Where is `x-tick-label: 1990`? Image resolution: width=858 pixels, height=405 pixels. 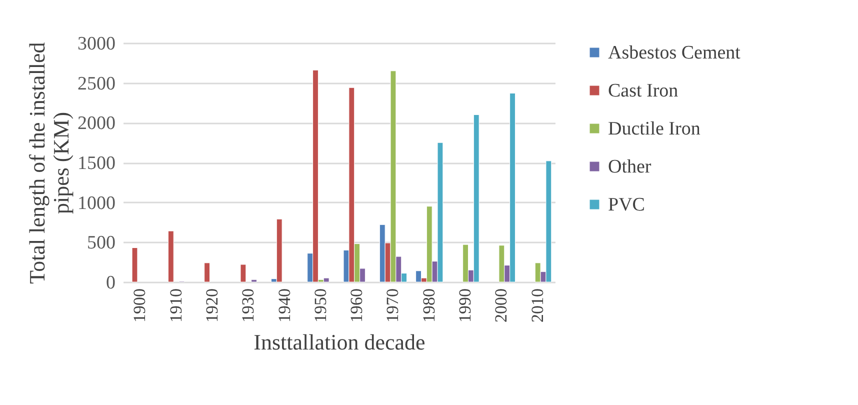 x-tick-label: 1990 is located at coordinates (465, 305).